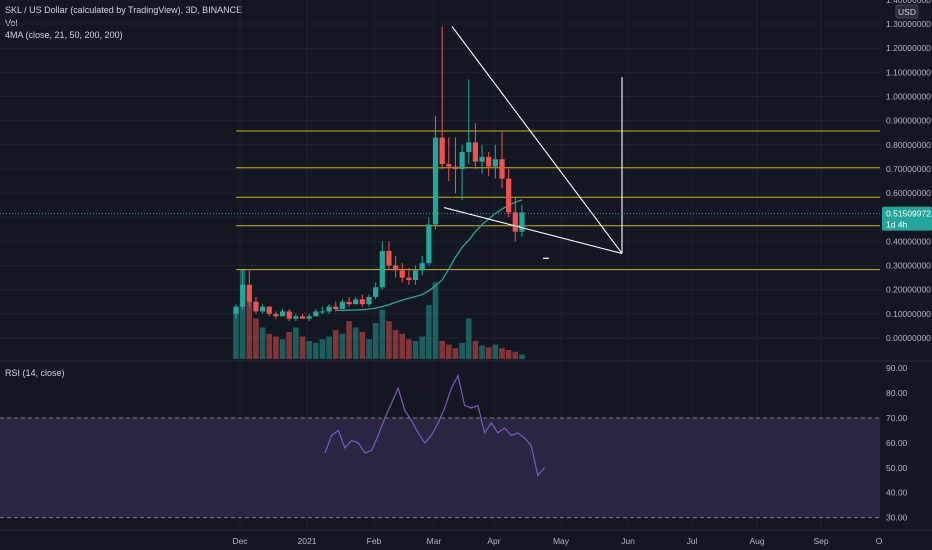  I want to click on volume-bars, so click(379, 314).